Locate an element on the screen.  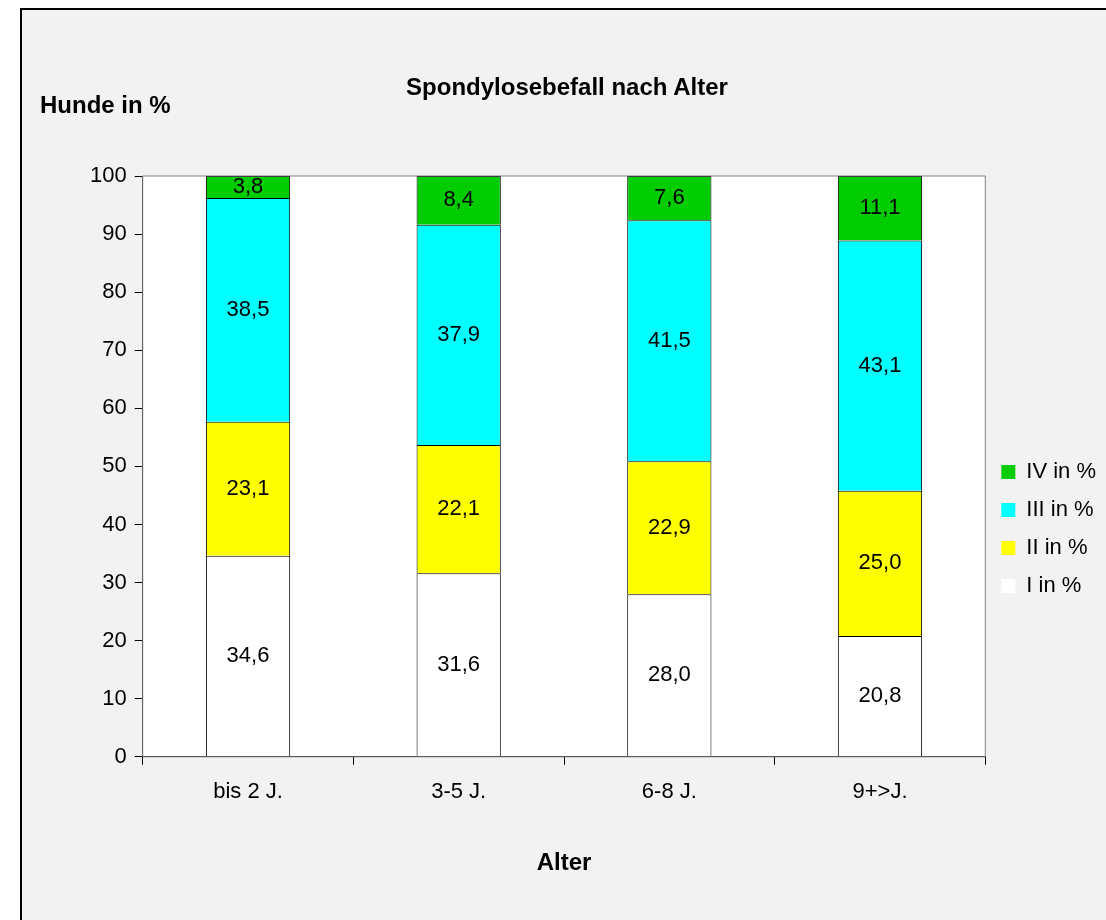
data-label: 43,1 is located at coordinates (880, 364).